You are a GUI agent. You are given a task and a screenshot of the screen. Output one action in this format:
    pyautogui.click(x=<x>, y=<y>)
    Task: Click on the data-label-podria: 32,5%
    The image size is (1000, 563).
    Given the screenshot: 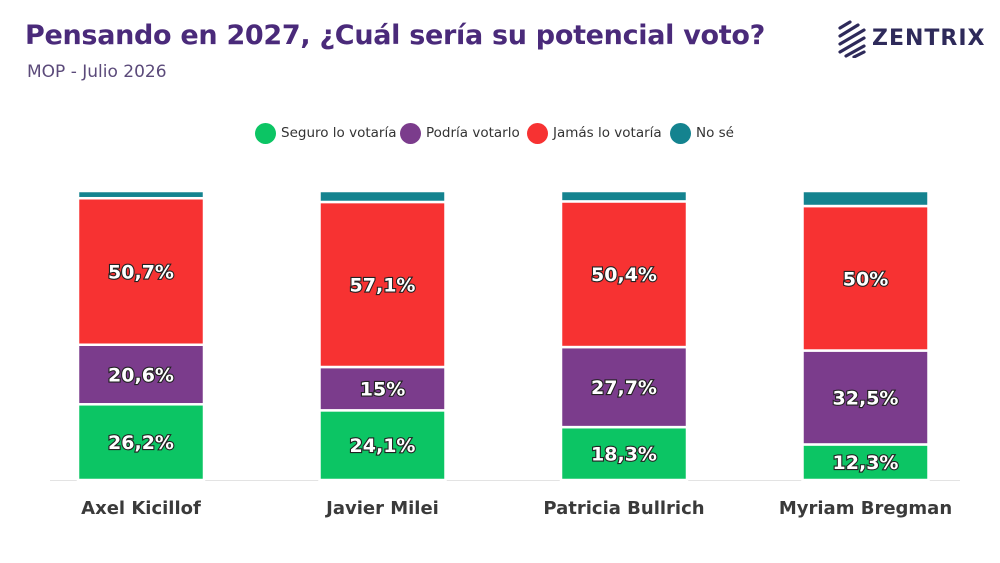 What is the action you would take?
    pyautogui.click(x=866, y=398)
    